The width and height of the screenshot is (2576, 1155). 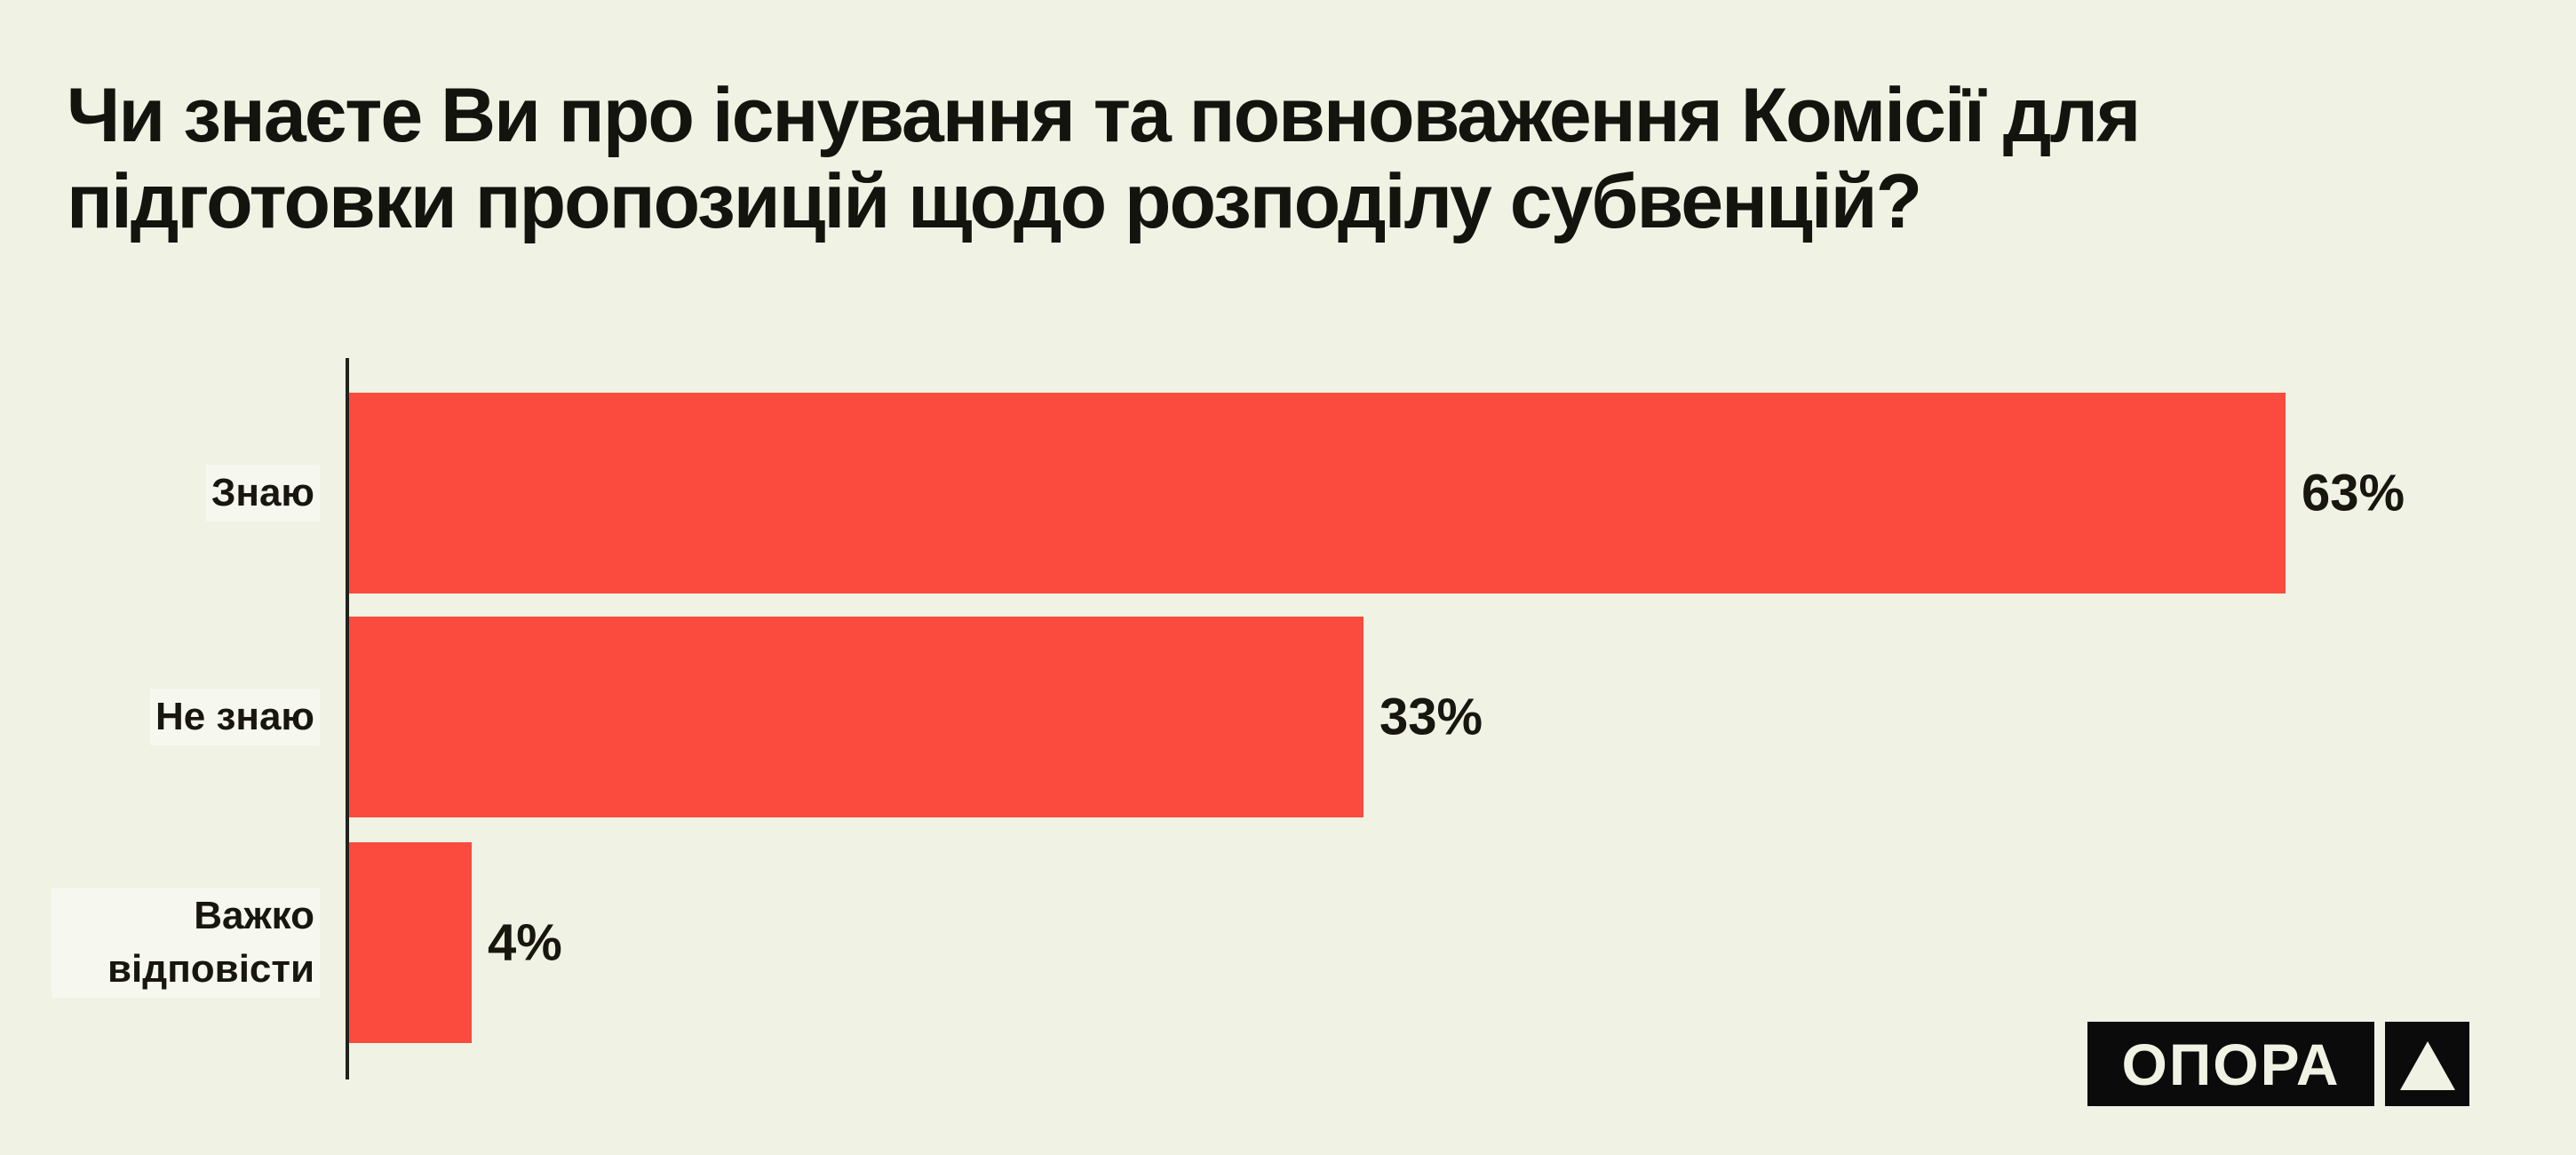 I want to click on opora-logo-wordmark: ОПОРА, so click(x=2230, y=1064).